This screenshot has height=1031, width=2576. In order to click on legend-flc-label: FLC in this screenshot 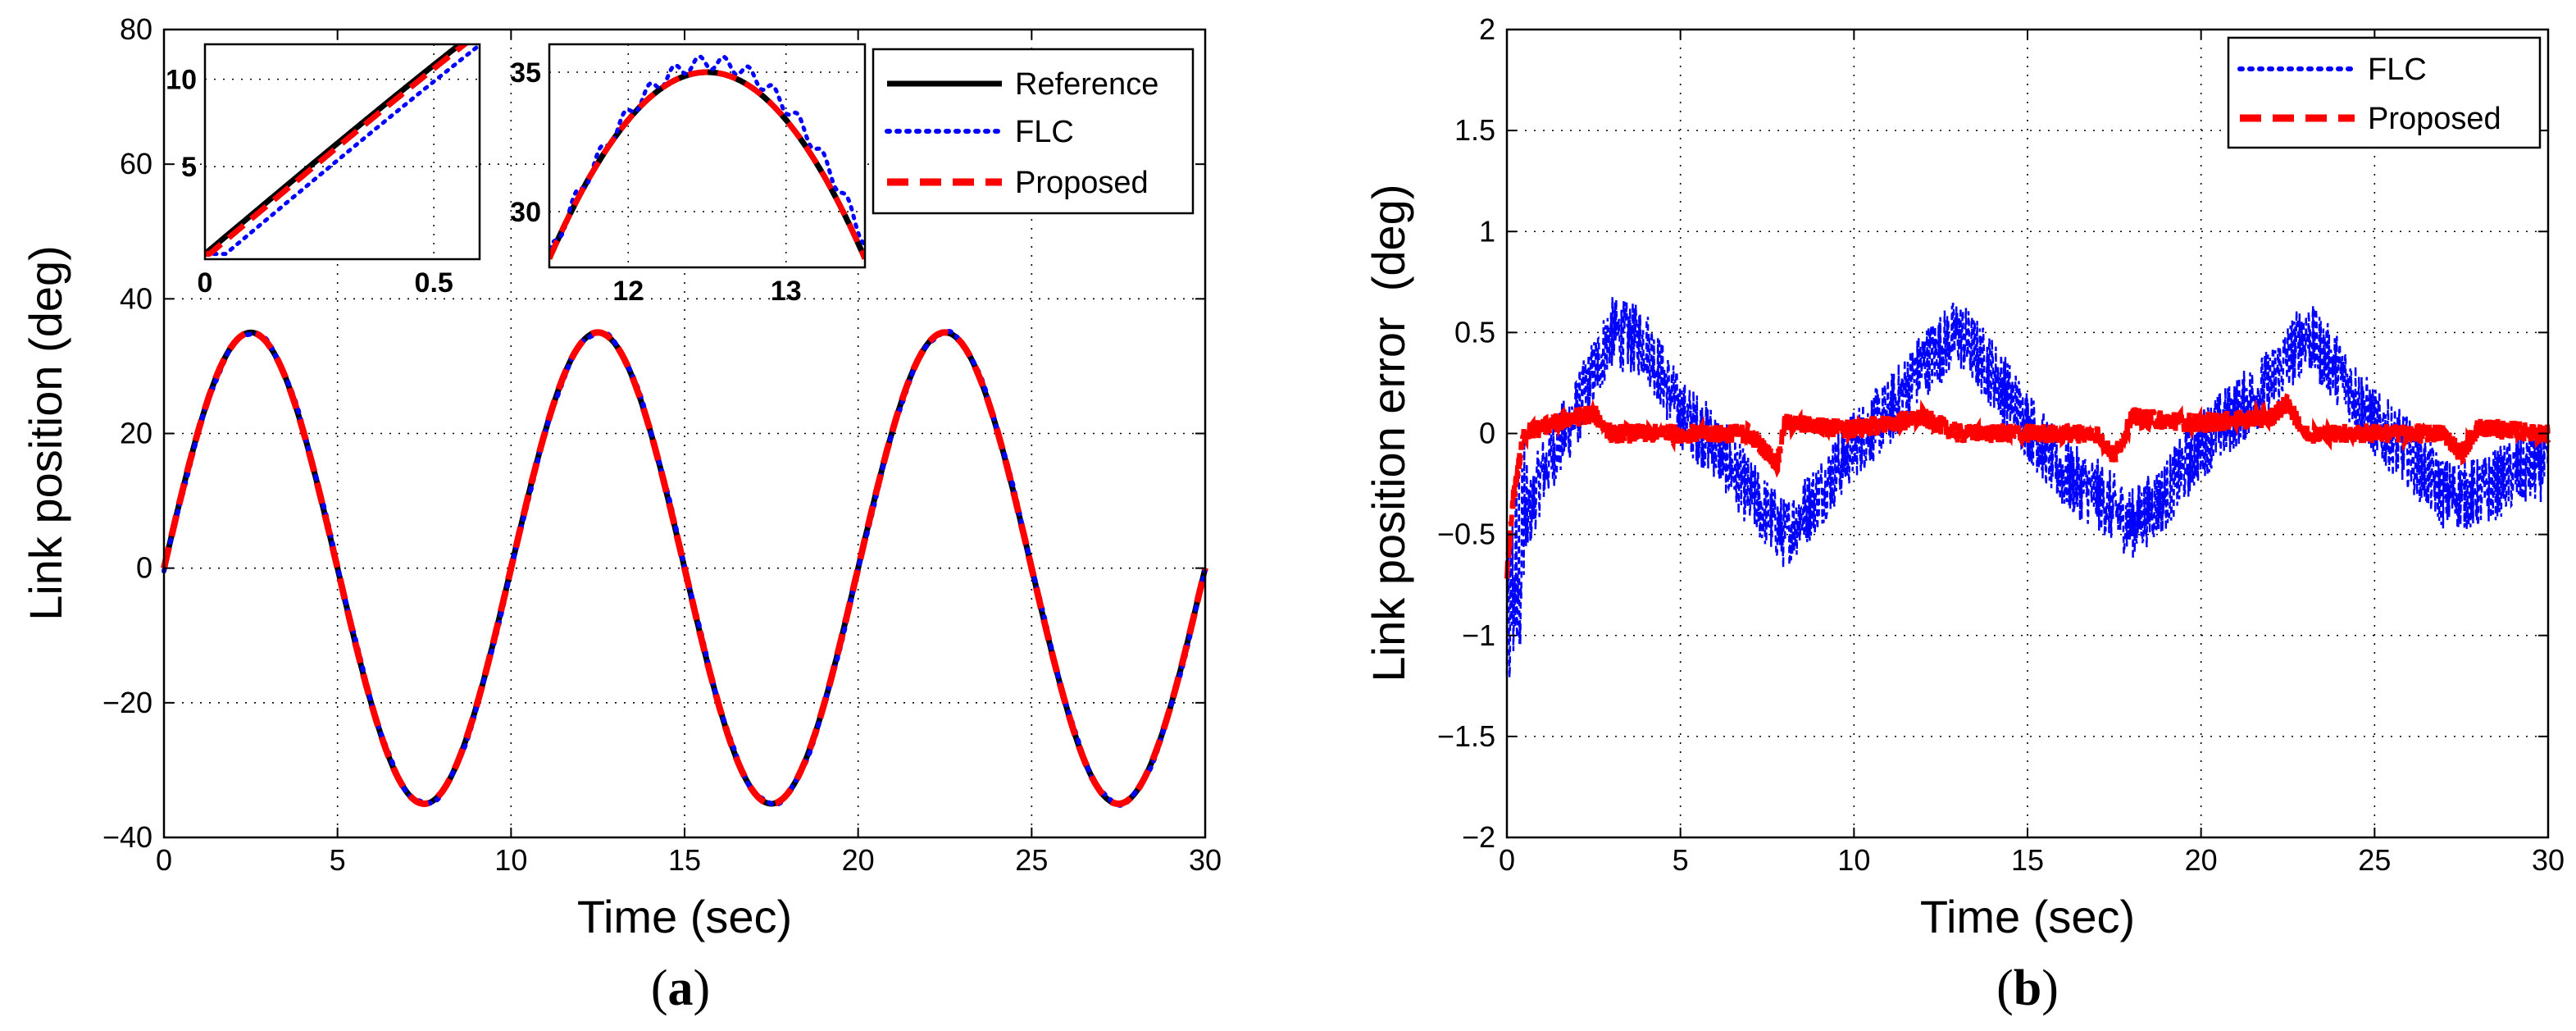, I will do `click(1044, 132)`.